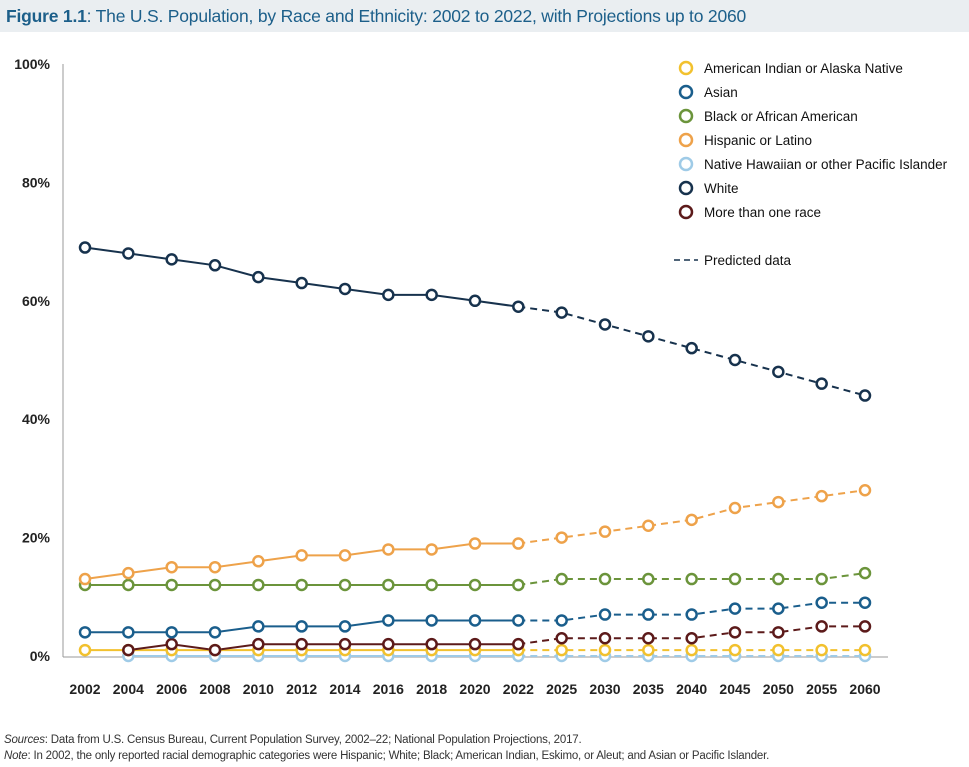 This screenshot has height=767, width=969. What do you see at coordinates (778, 689) in the screenshot?
I see `x-tick-label: 2050` at bounding box center [778, 689].